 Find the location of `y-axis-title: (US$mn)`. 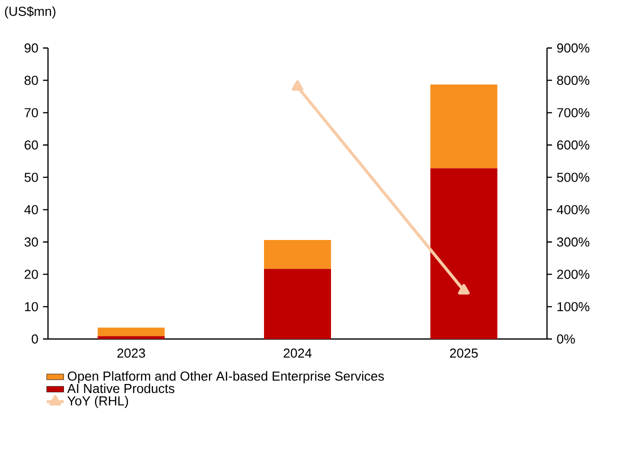

y-axis-title: (US$mn) is located at coordinates (30, 12).